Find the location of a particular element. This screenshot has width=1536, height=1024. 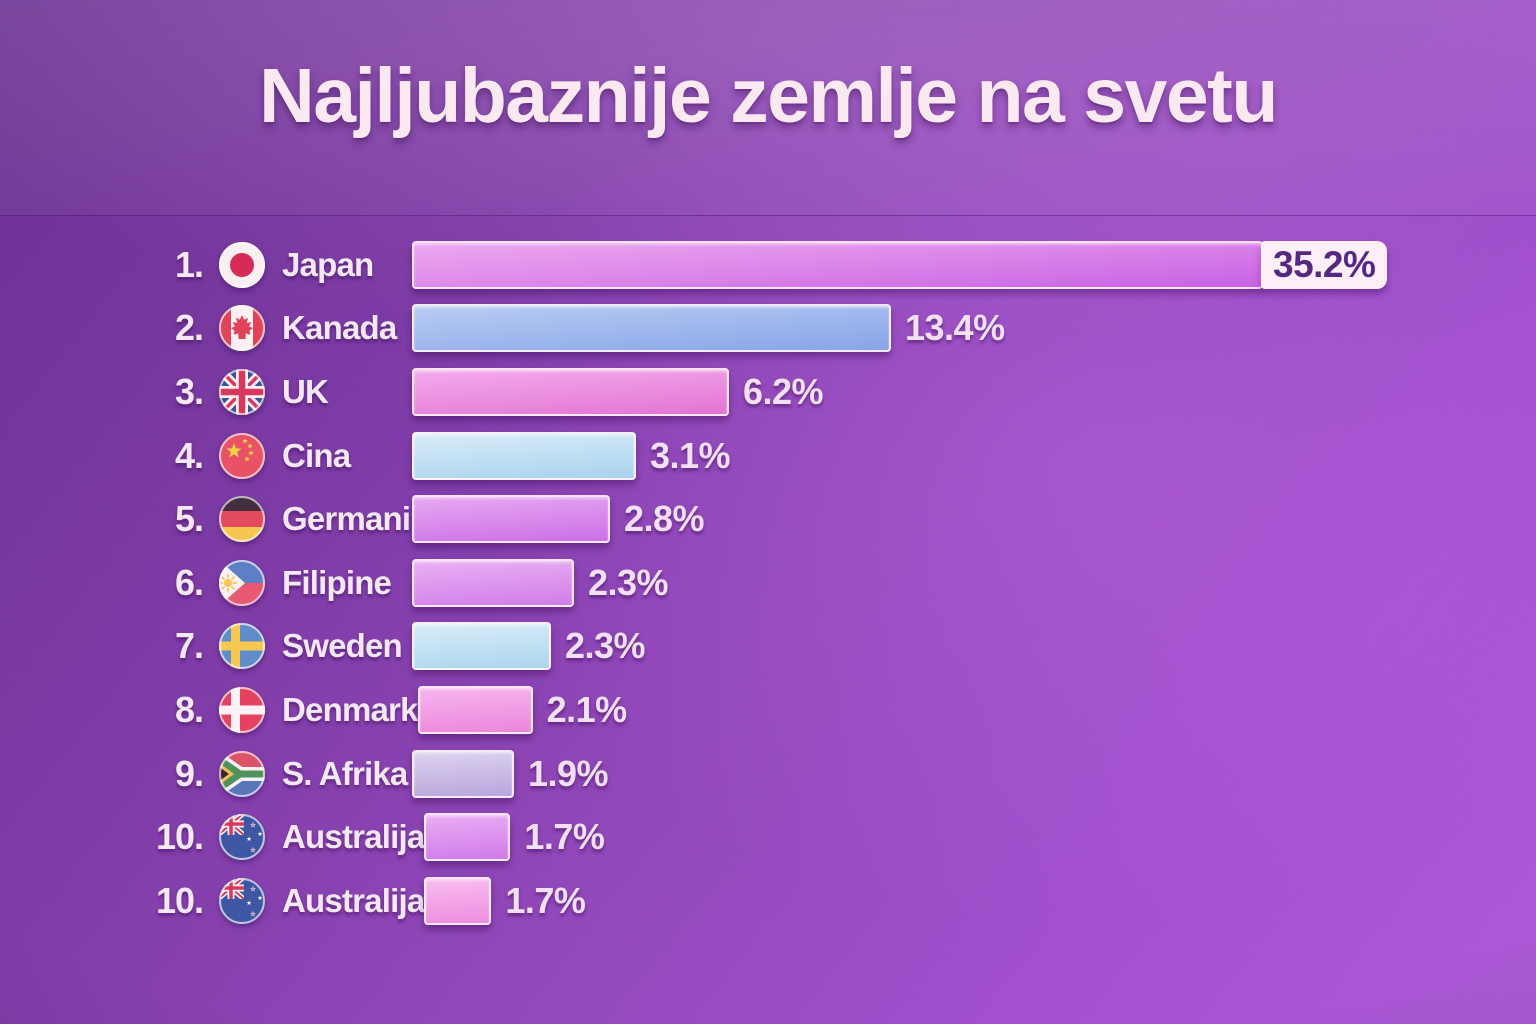

bar-filipine is located at coordinates (493, 582).